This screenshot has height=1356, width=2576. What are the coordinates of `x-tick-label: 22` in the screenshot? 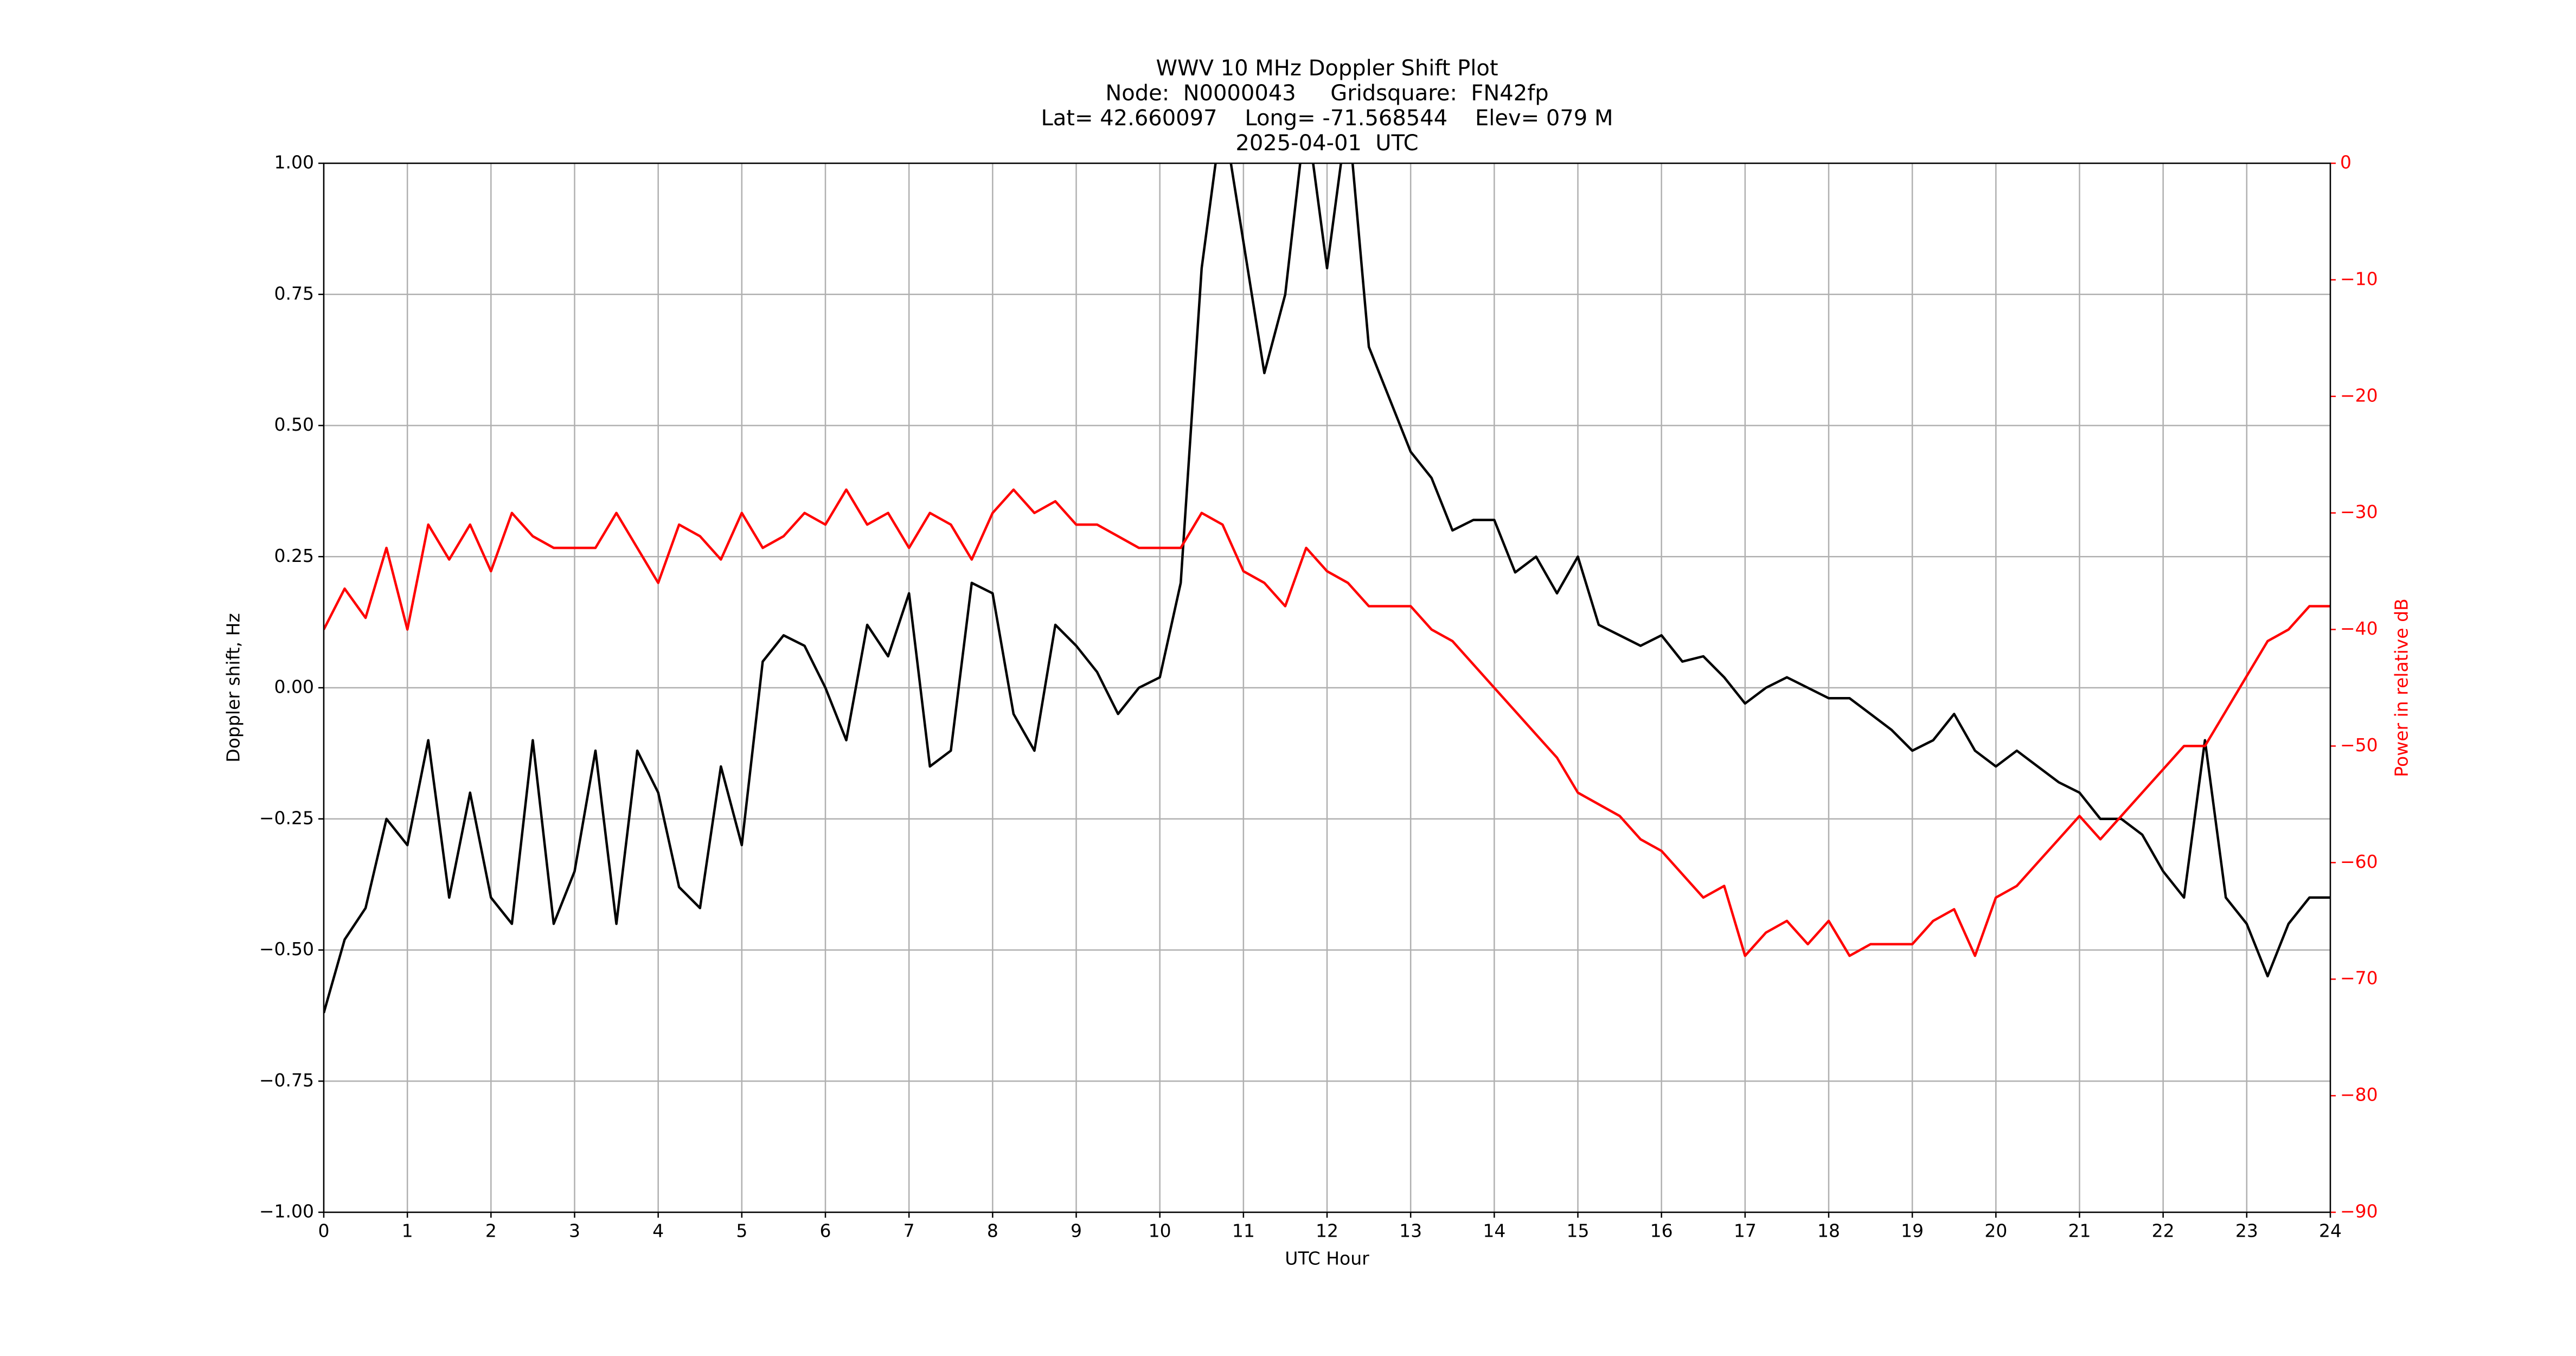 It's located at (2163, 1231).